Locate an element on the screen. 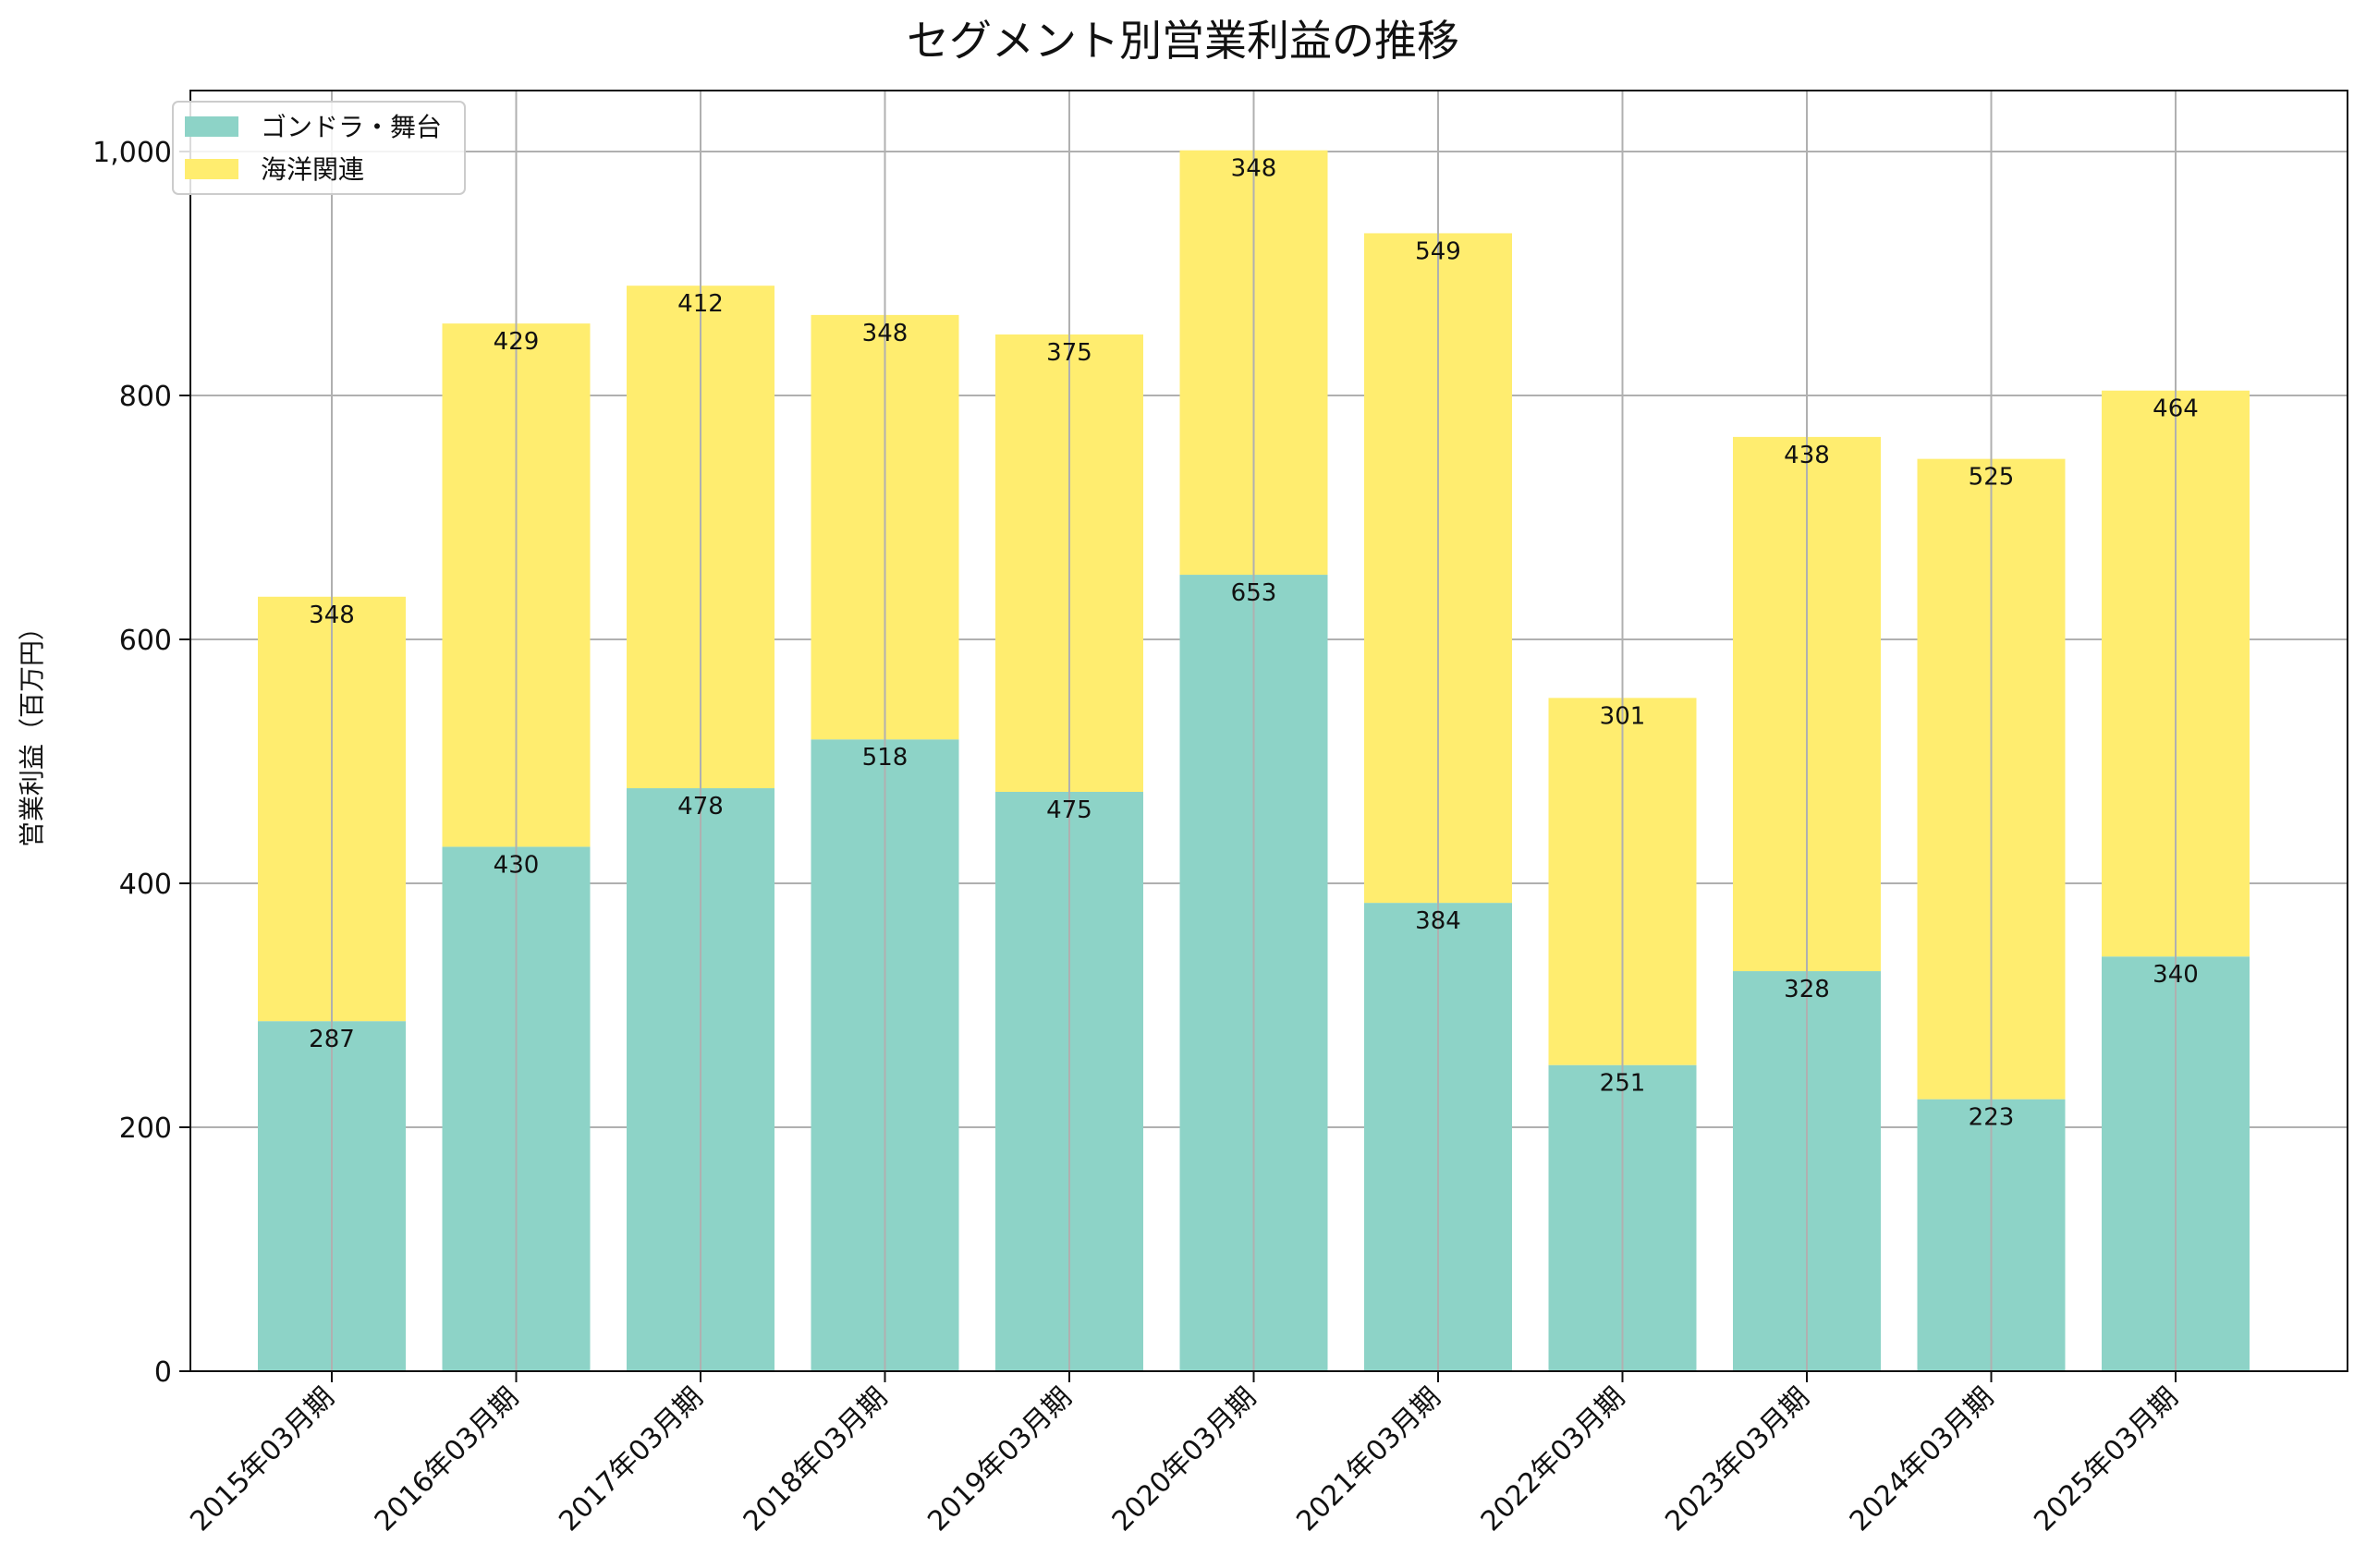  x-tick-label: 2025年03月期 is located at coordinates (2106, 1459).